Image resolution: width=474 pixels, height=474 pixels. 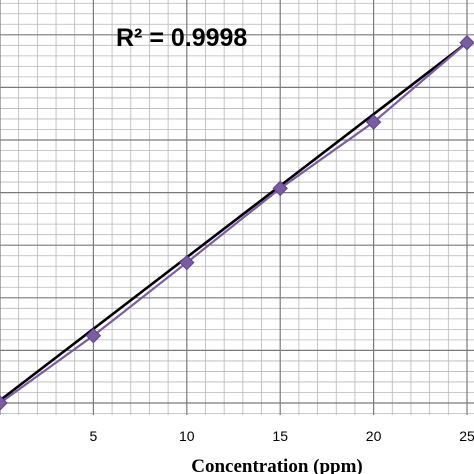 What do you see at coordinates (466, 436) in the screenshot?
I see `x-tick-label: 25` at bounding box center [466, 436].